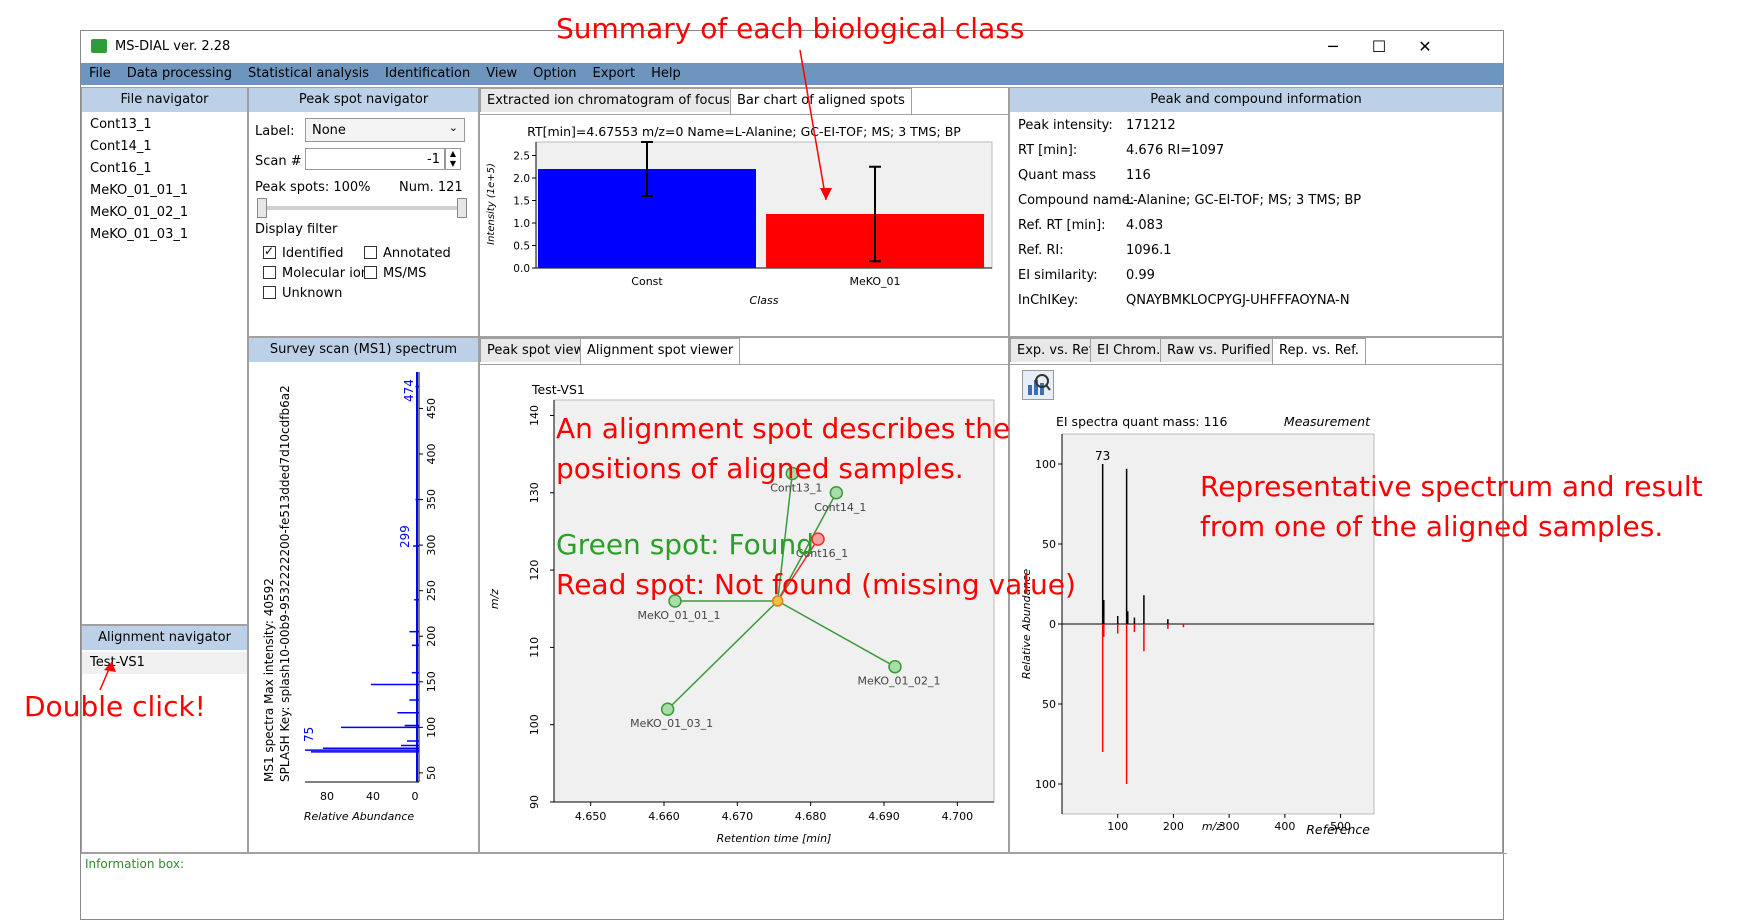 The width and height of the screenshot is (1739, 920). What do you see at coordinates (431, 590) in the screenshot?
I see `ms1-y-tick-label: 250` at bounding box center [431, 590].